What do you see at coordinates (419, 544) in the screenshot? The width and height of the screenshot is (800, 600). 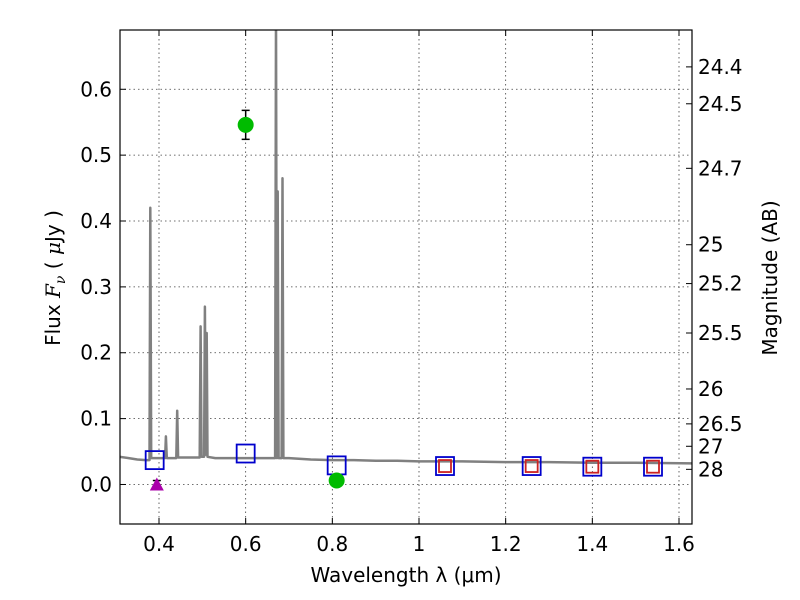 I see `x-tick-label: 1` at bounding box center [419, 544].